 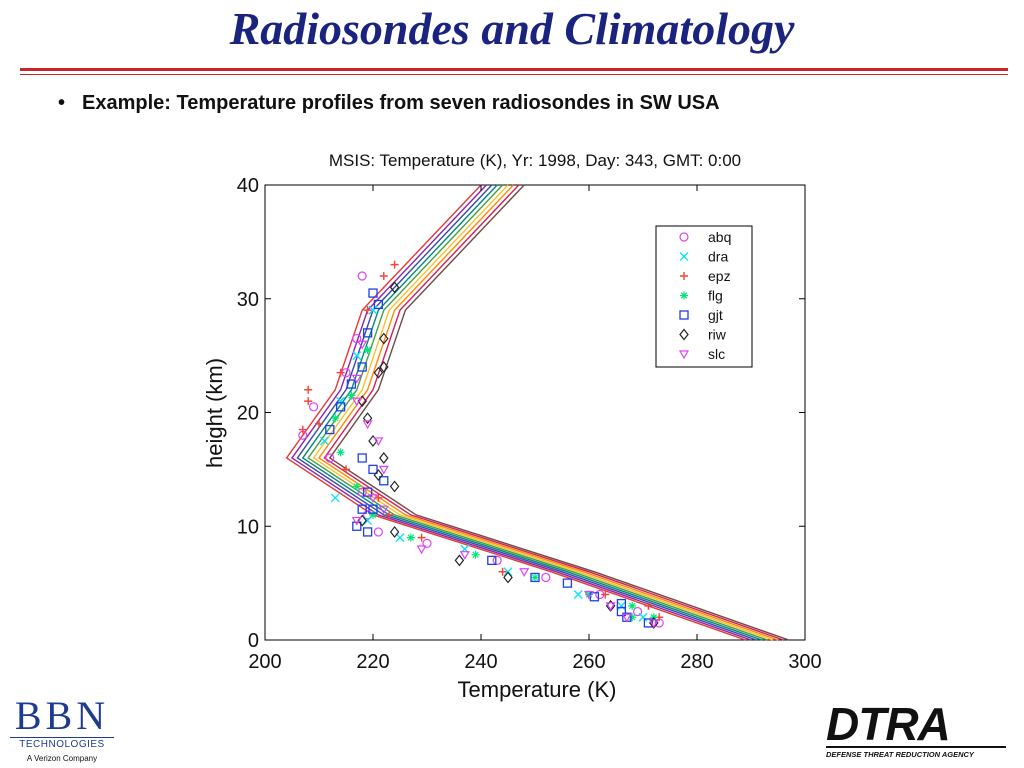 I want to click on bbn-logo: BBN TECHNOLOGIES A Verizon Company, so click(x=62, y=729).